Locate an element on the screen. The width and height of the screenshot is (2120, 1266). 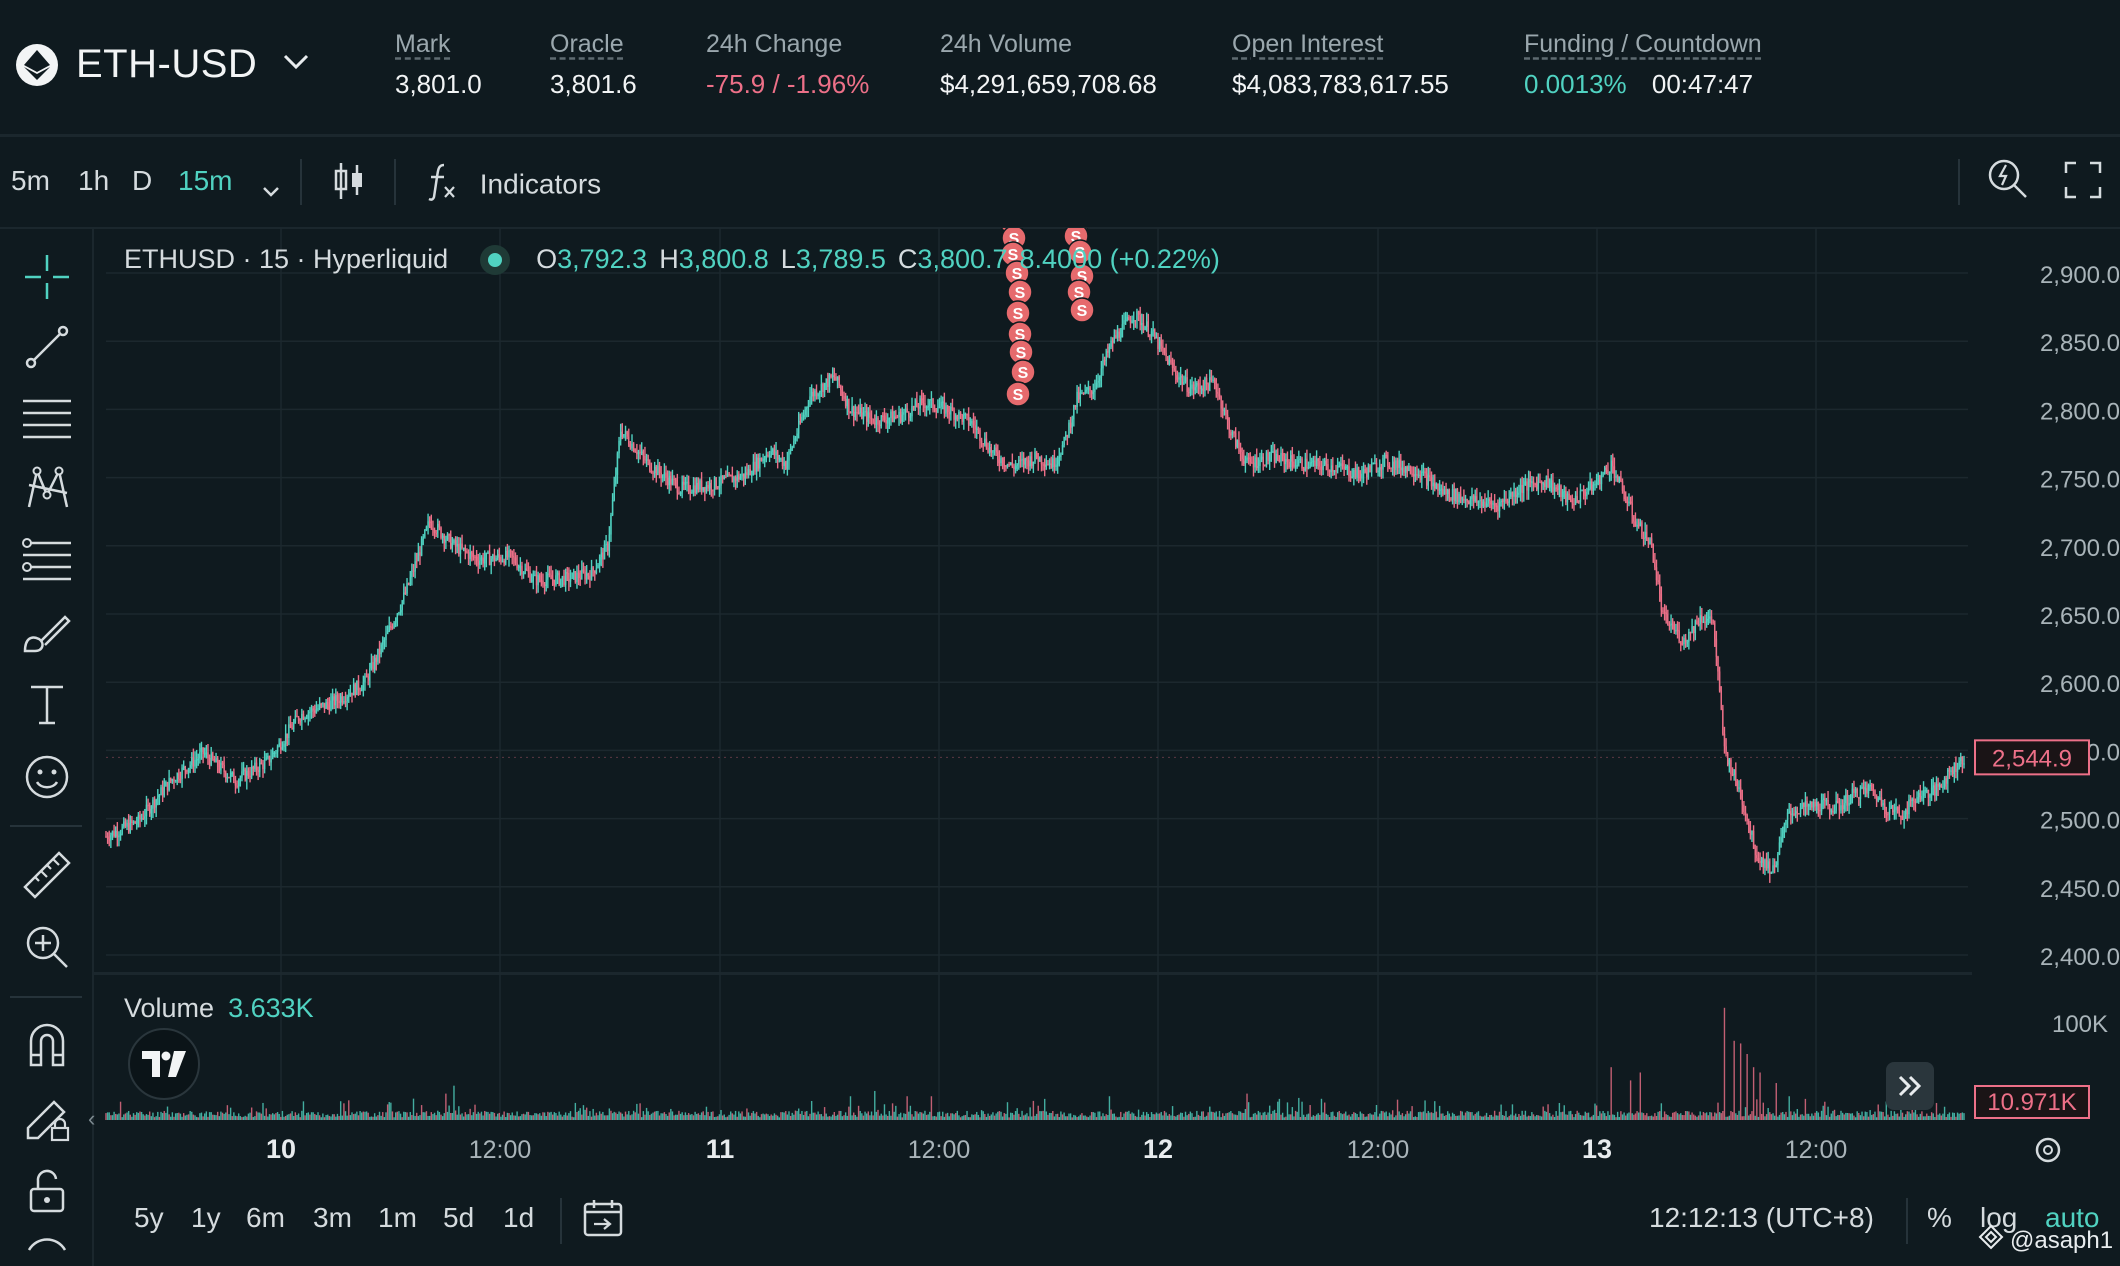
pane-separator is located at coordinates (1032, 973).